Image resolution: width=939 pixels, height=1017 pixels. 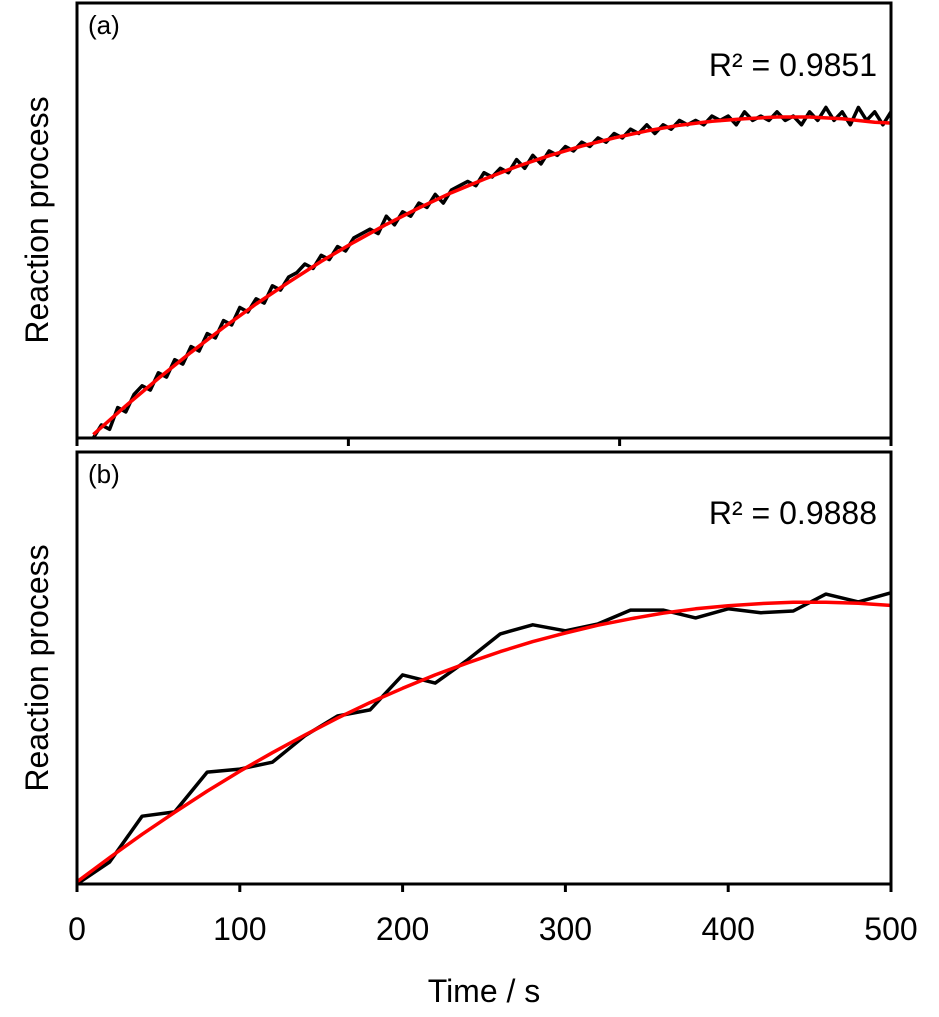 I want to click on x-tick-label: 500, so click(x=890, y=929).